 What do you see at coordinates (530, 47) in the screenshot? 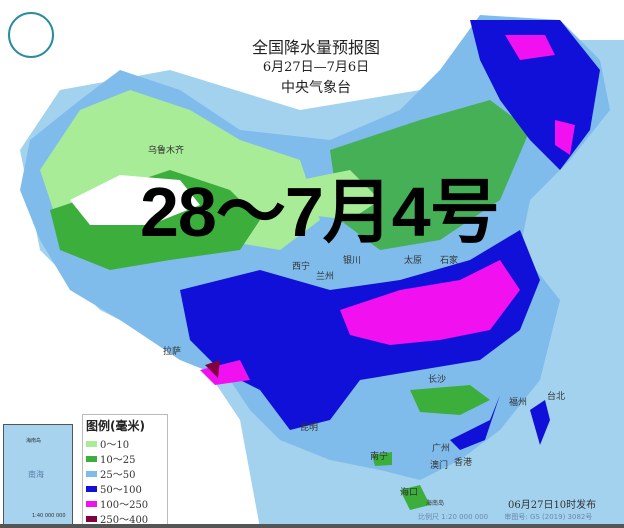
I see `region-100-250-ne` at bounding box center [530, 47].